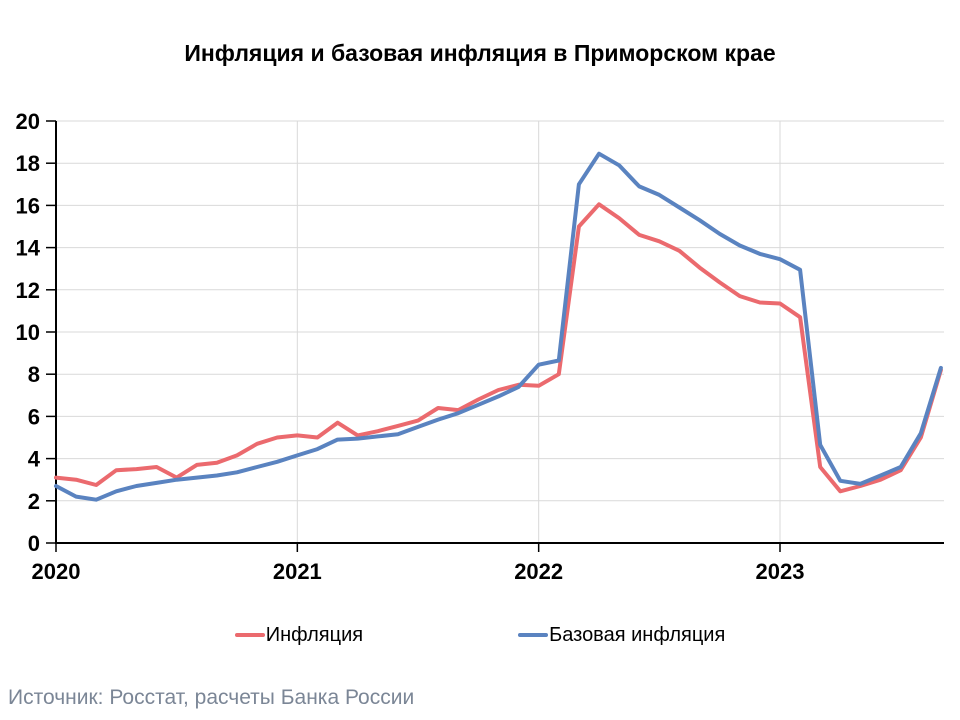  What do you see at coordinates (314, 634) in the screenshot?
I see `legend-label-inflation: Инфляция` at bounding box center [314, 634].